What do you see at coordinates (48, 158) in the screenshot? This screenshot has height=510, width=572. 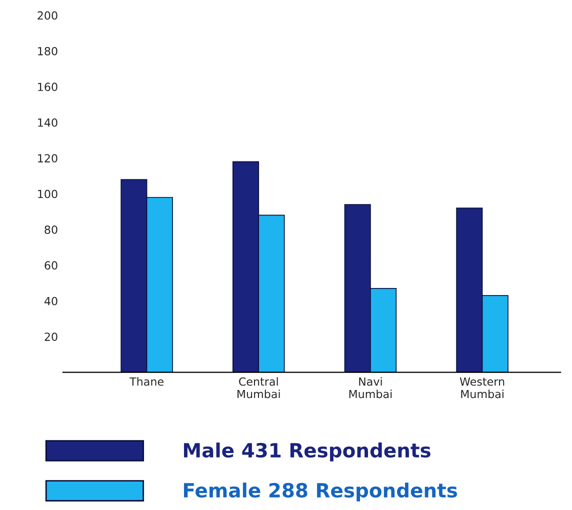 I see `y-tick-label: 120` at bounding box center [48, 158].